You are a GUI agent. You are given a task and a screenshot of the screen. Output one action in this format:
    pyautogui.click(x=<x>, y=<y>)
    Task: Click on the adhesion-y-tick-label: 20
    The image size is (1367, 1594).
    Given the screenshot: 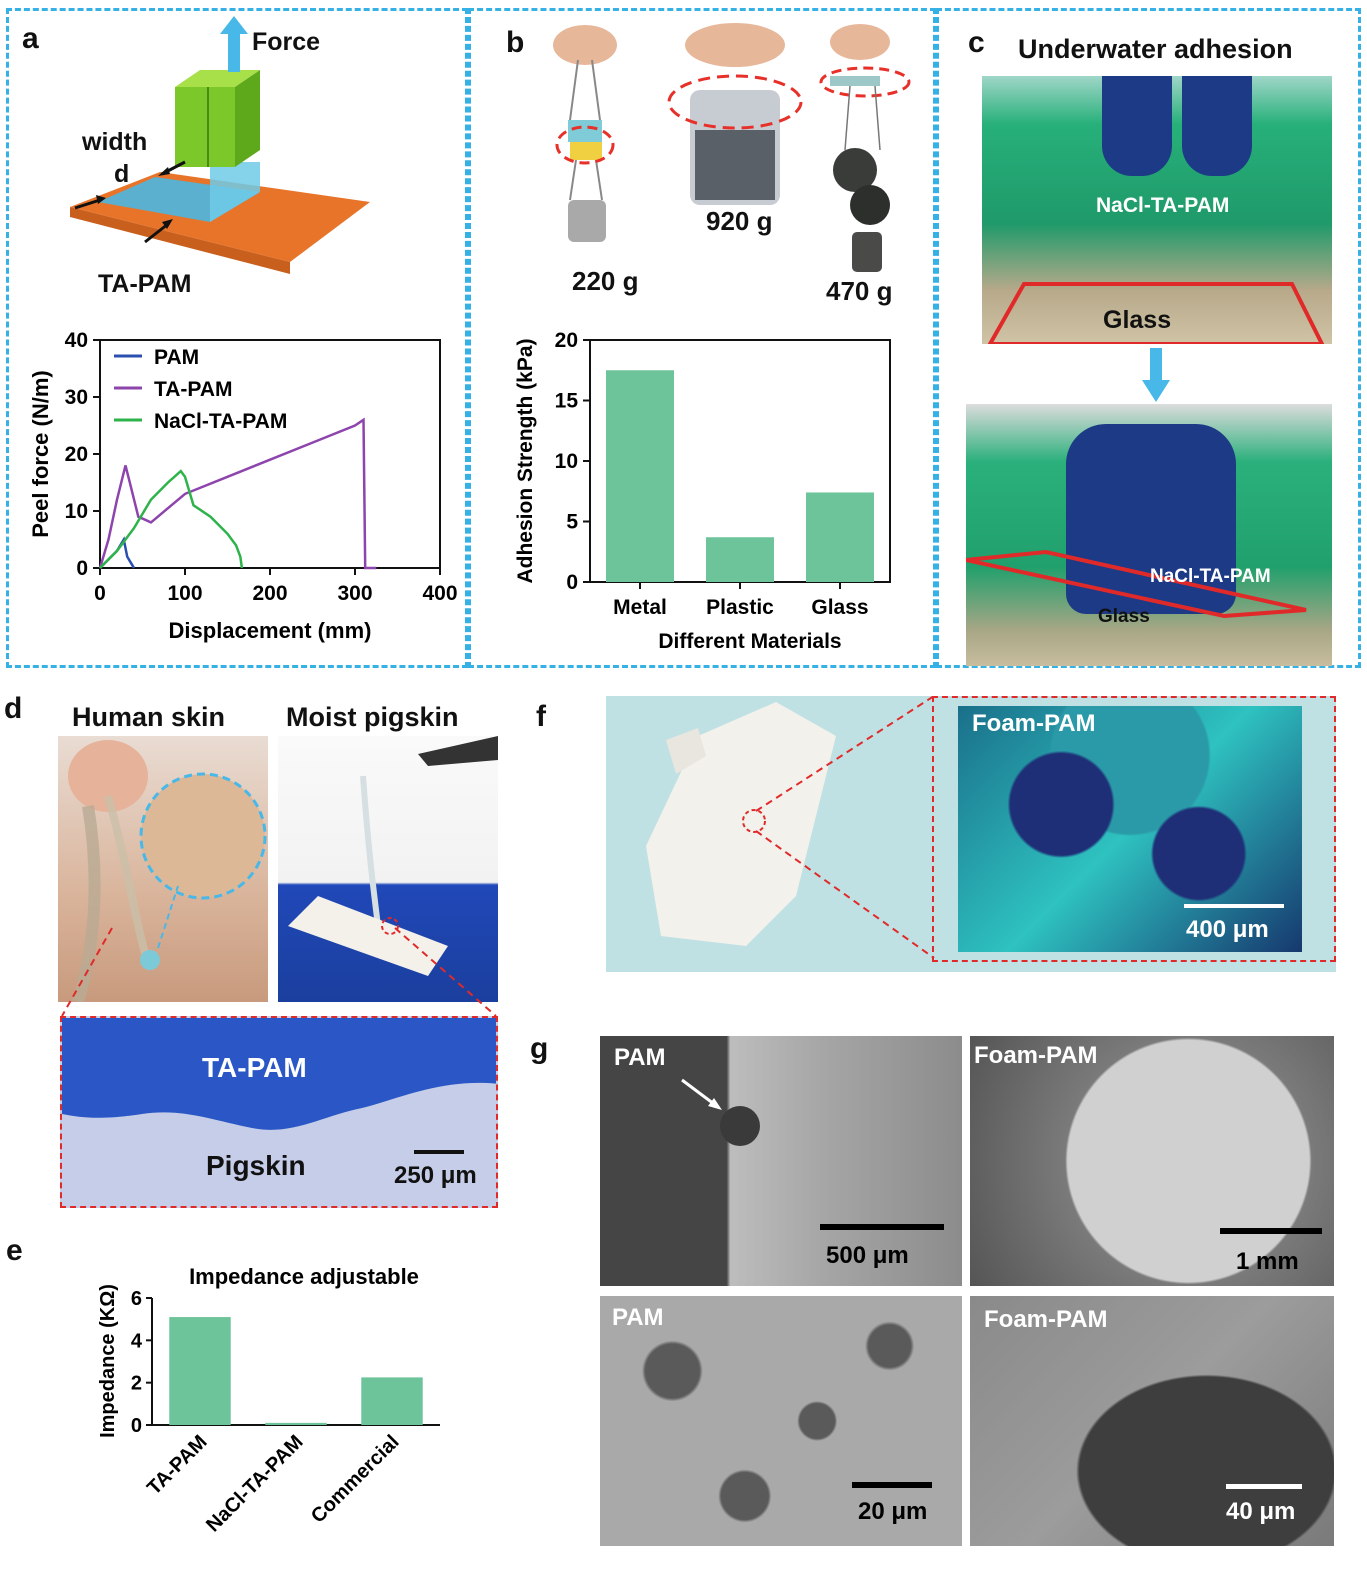 What is the action you would take?
    pyautogui.click(x=566, y=340)
    